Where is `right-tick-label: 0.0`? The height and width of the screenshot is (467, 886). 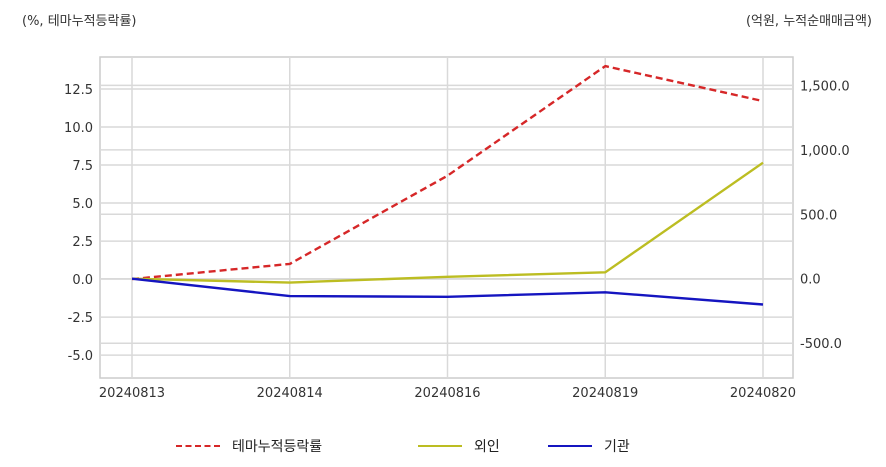 right-tick-label: 0.0 is located at coordinates (810, 280).